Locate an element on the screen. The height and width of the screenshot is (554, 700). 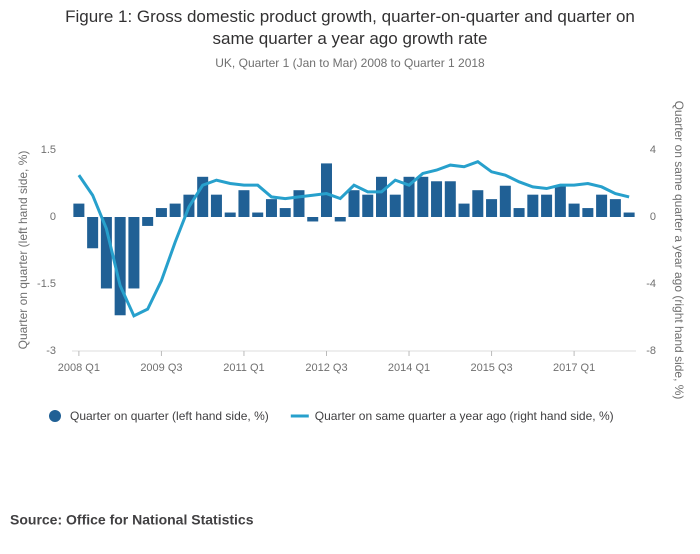
x-tick-label: 2017 Q1 is located at coordinates (574, 368).